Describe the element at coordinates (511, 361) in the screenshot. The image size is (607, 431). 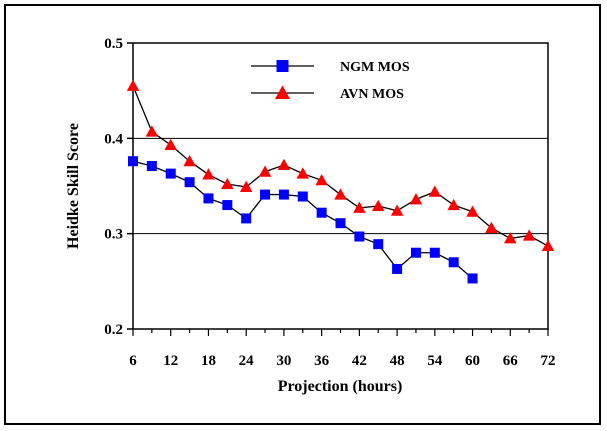
I see `x-tick-label: 66` at that location.